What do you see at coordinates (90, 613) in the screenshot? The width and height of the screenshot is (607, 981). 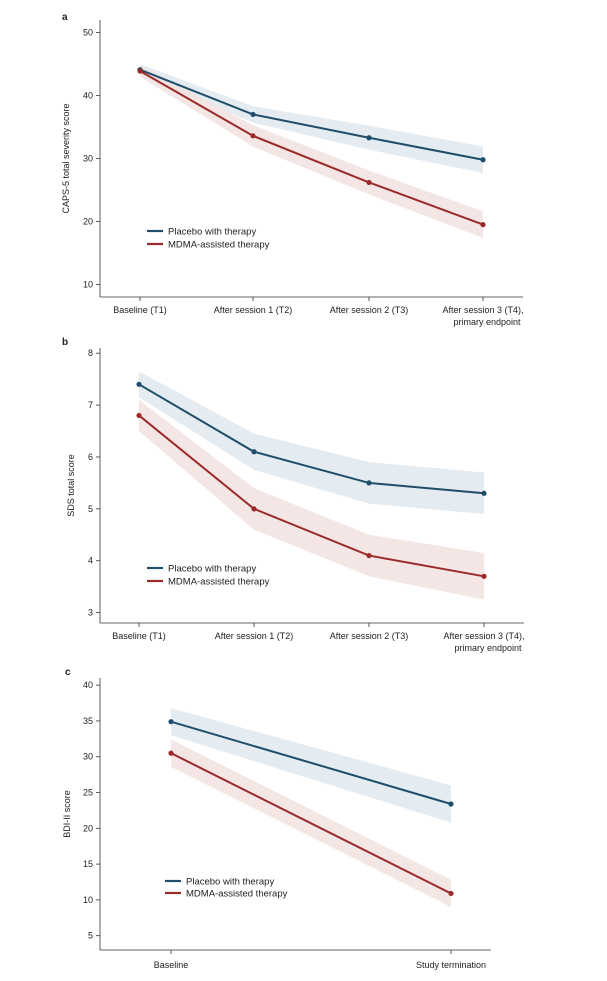 I see `y-tick-label: 3` at bounding box center [90, 613].